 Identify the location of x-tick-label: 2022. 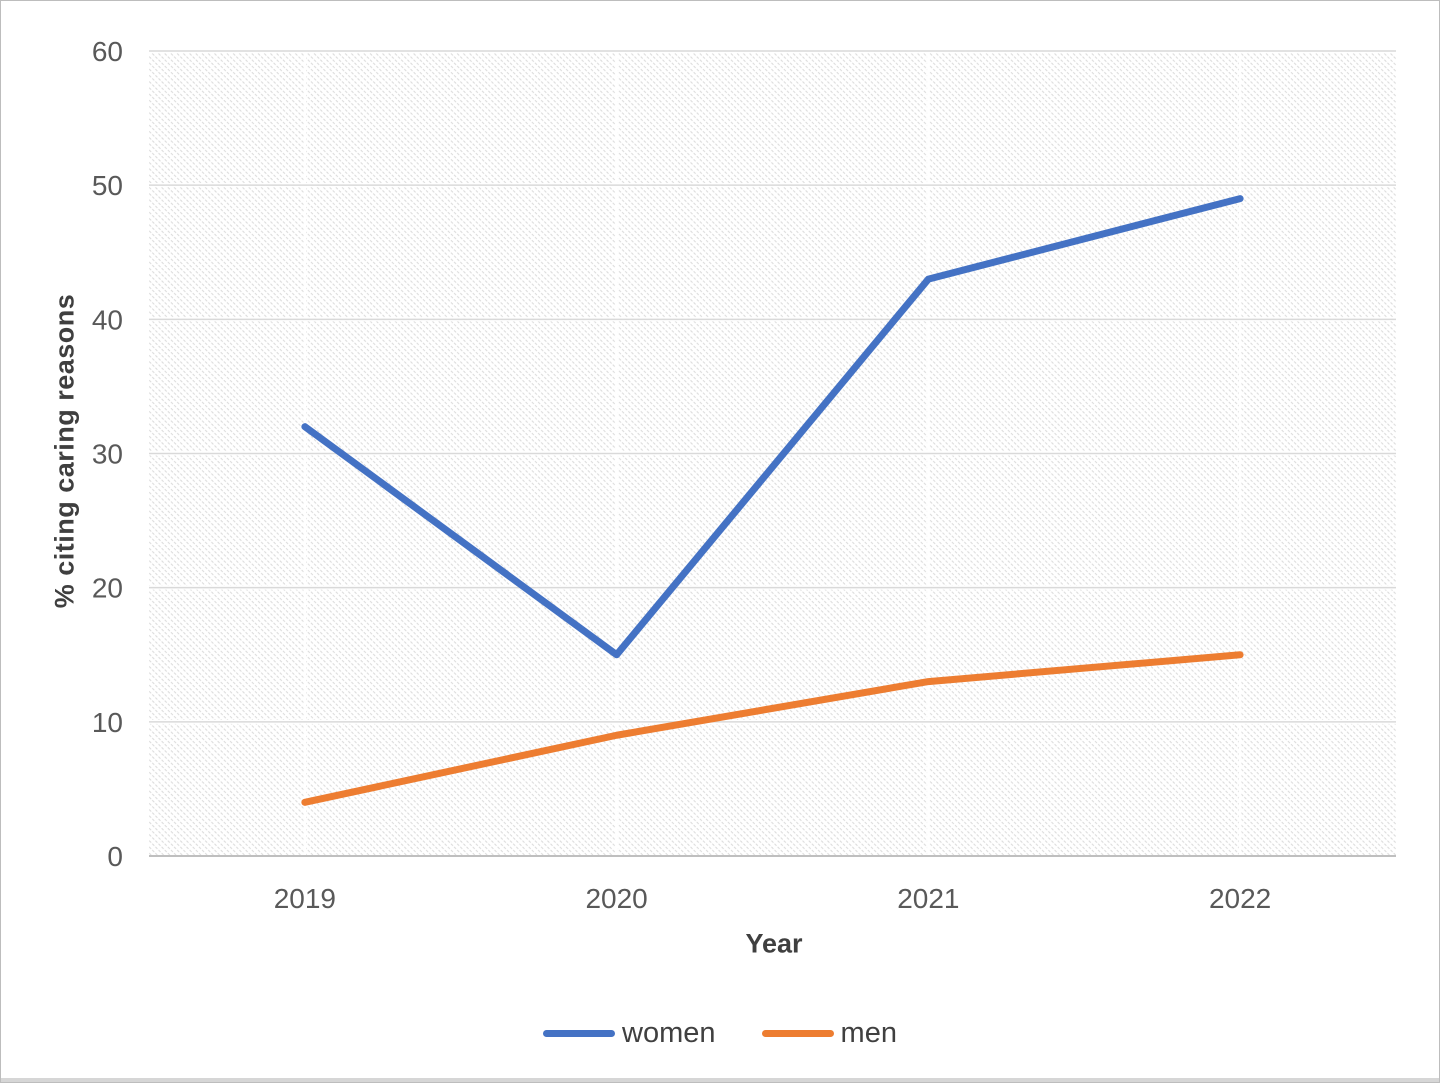
(1240, 898).